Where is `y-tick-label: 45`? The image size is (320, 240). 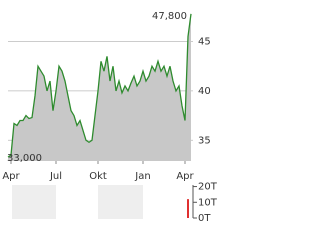 y-tick-label: 45 is located at coordinates (204, 42).